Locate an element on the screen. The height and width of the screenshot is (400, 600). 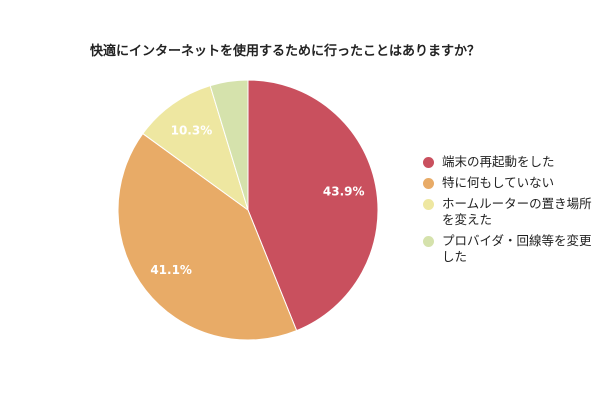
pie-data-labels: 43.9% 41.1% 10.3% is located at coordinates (257, 200).